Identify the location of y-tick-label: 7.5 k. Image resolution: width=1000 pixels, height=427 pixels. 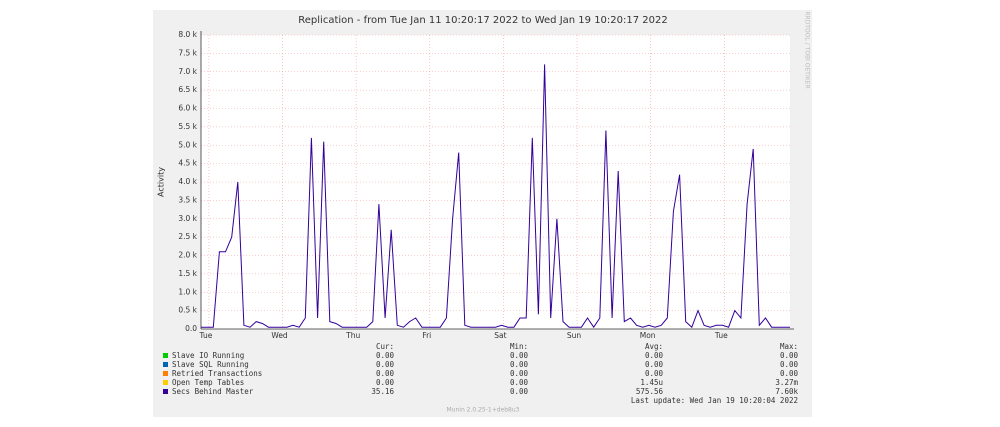
(187, 52).